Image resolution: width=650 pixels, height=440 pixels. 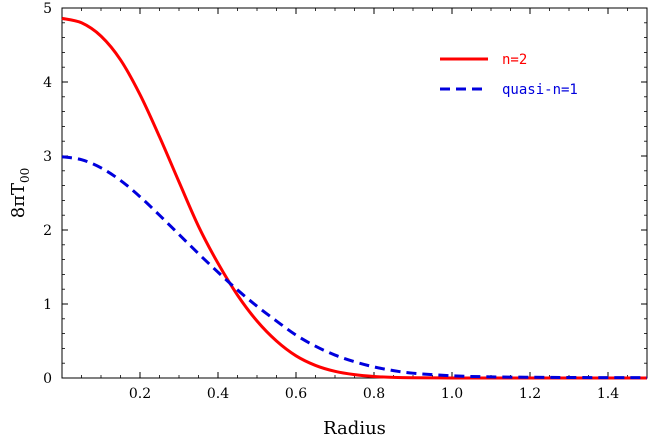 I want to click on x-tick-label: 0.4, so click(x=218, y=394).